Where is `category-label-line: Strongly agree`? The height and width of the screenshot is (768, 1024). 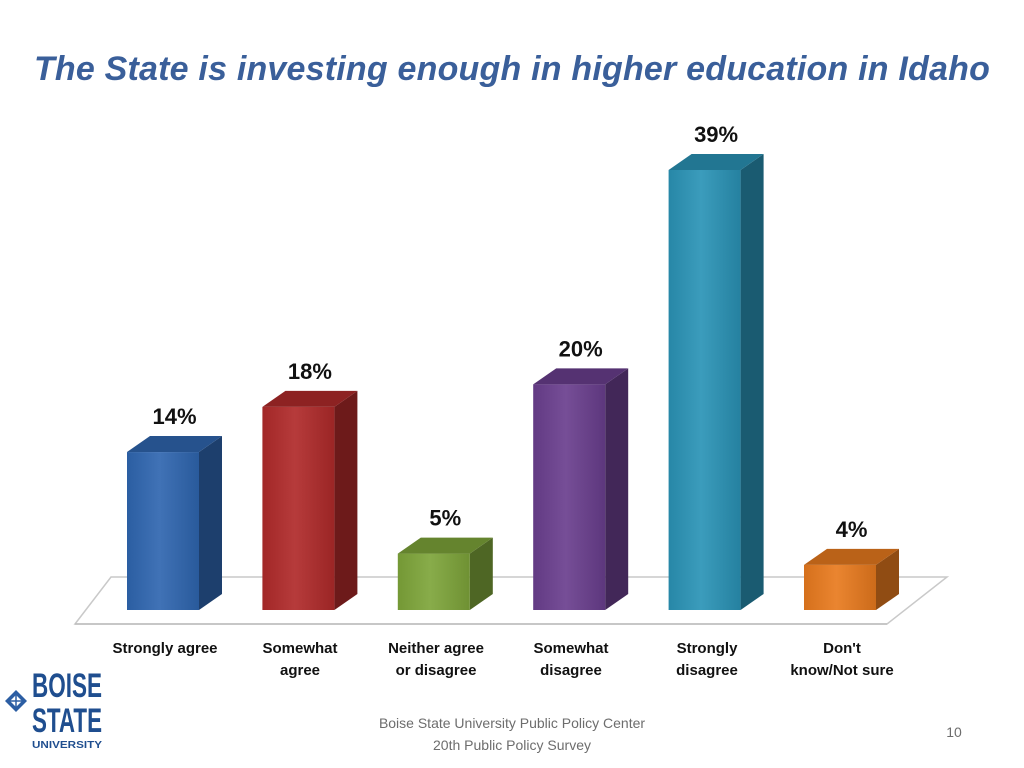
category-label-line: Strongly agree is located at coordinates (165, 648).